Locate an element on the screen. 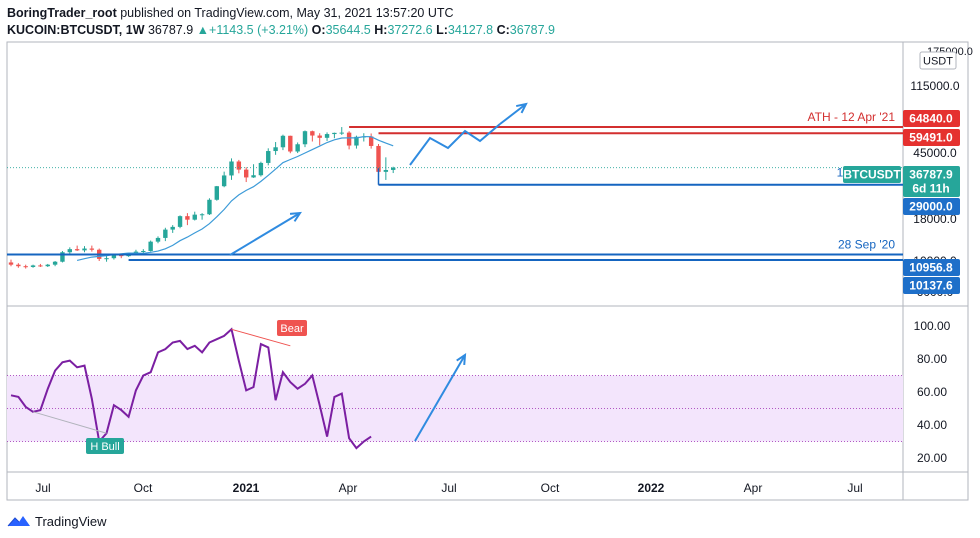  projection-arrow-head is located at coordinates (522, 108).